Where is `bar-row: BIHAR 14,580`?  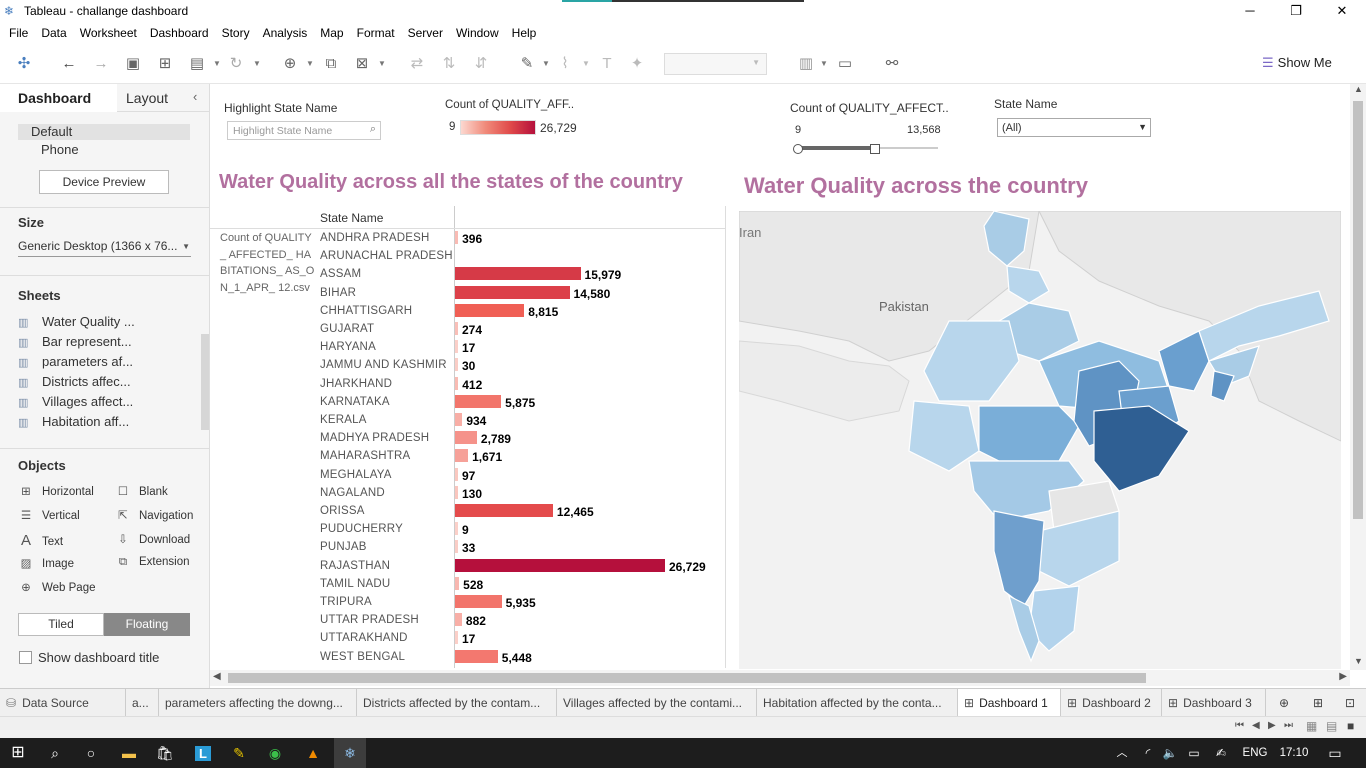
bar-row: BIHAR 14,580 is located at coordinates (470, 294).